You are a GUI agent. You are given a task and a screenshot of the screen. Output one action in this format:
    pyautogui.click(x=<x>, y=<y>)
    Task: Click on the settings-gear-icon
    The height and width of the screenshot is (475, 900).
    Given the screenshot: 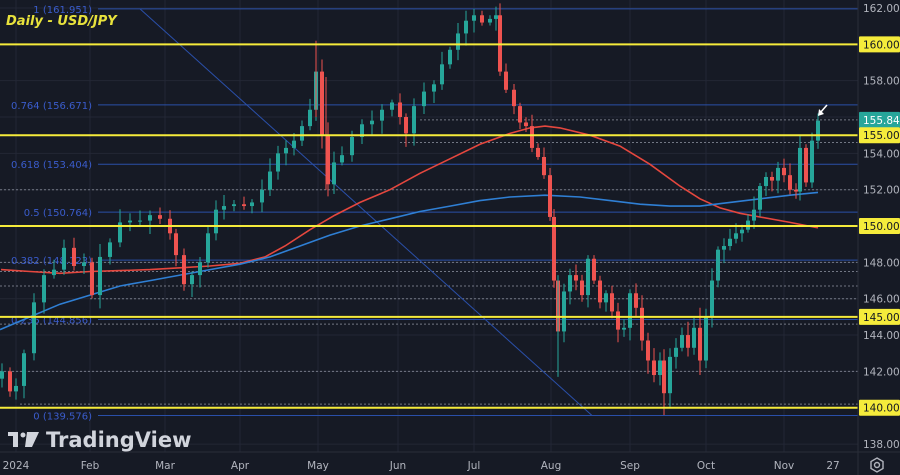 What is the action you would take?
    pyautogui.click(x=877, y=465)
    